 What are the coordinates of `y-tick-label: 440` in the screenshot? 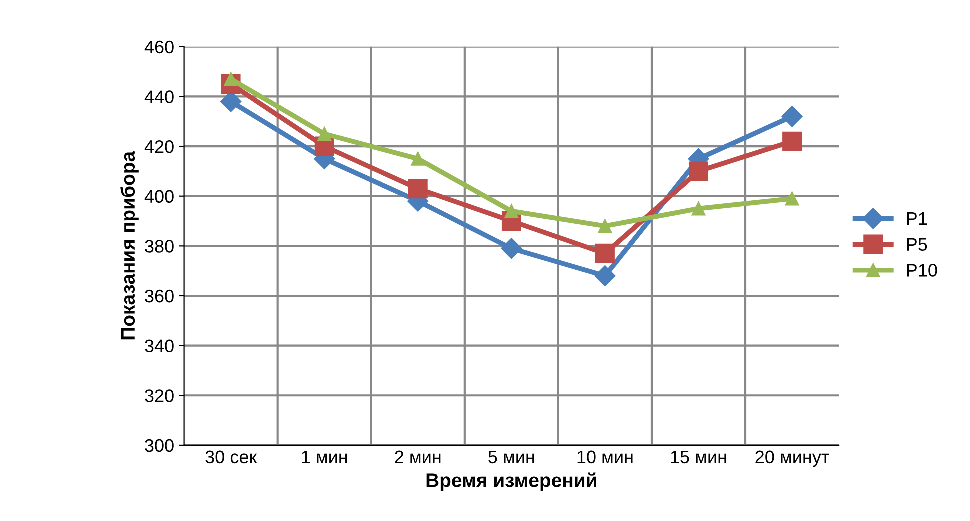 It's located at (159, 97).